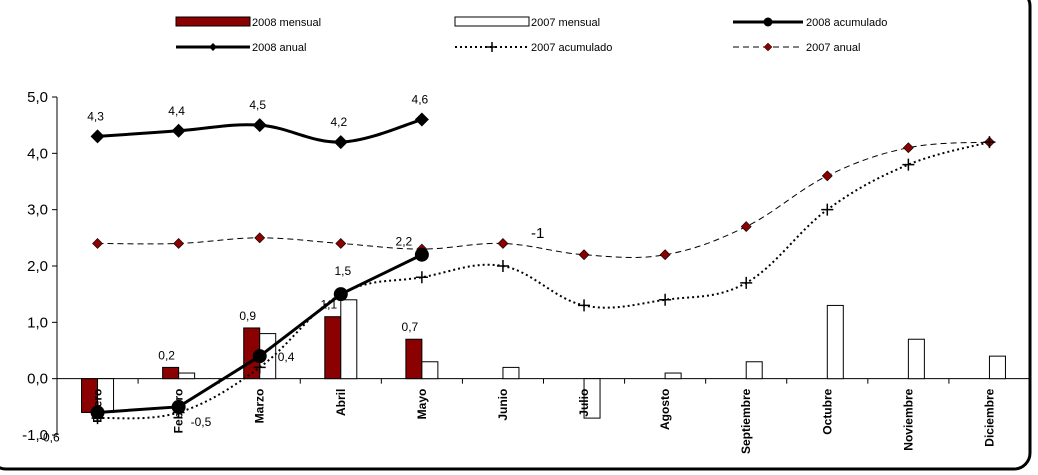 The image size is (1038, 475). What do you see at coordinates (37, 210) in the screenshot?
I see `y-tick-label: 3,0` at bounding box center [37, 210].